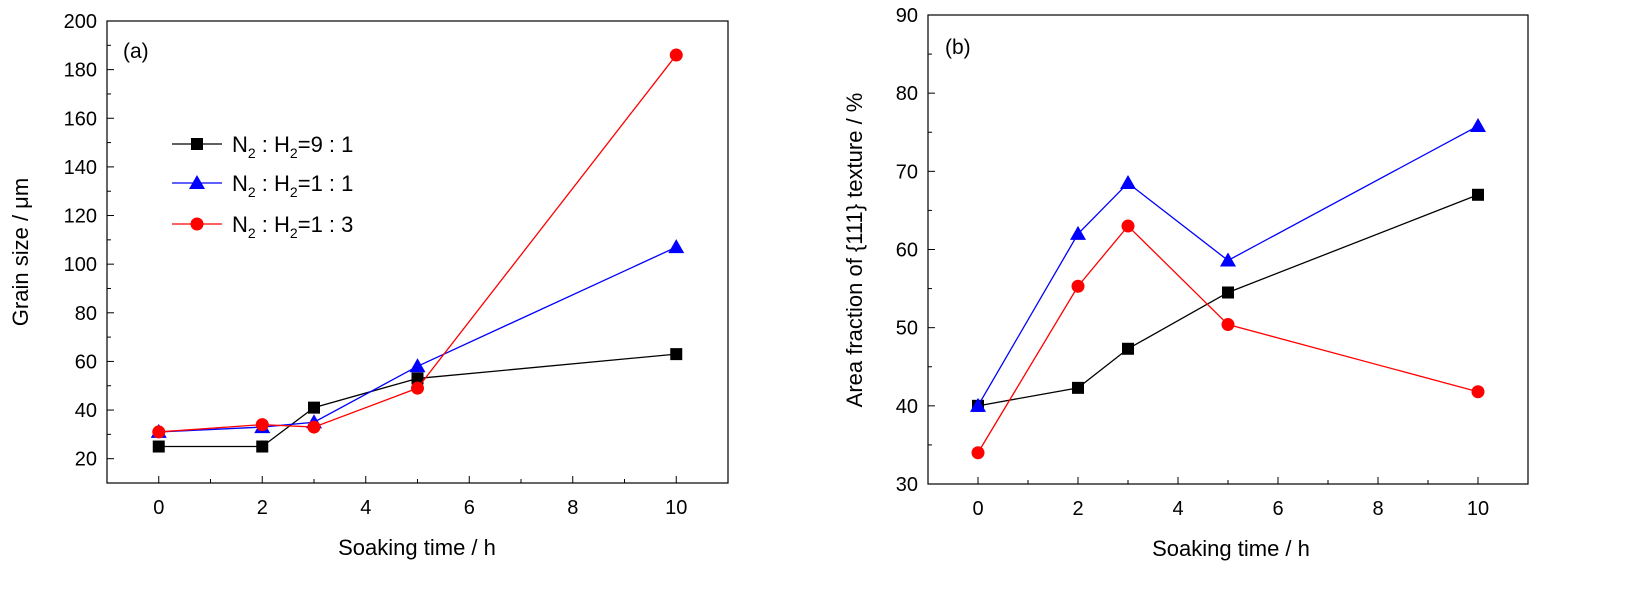 Image resolution: width=1636 pixels, height=590 pixels. I want to click on y-tick-label: 100, so click(80, 265).